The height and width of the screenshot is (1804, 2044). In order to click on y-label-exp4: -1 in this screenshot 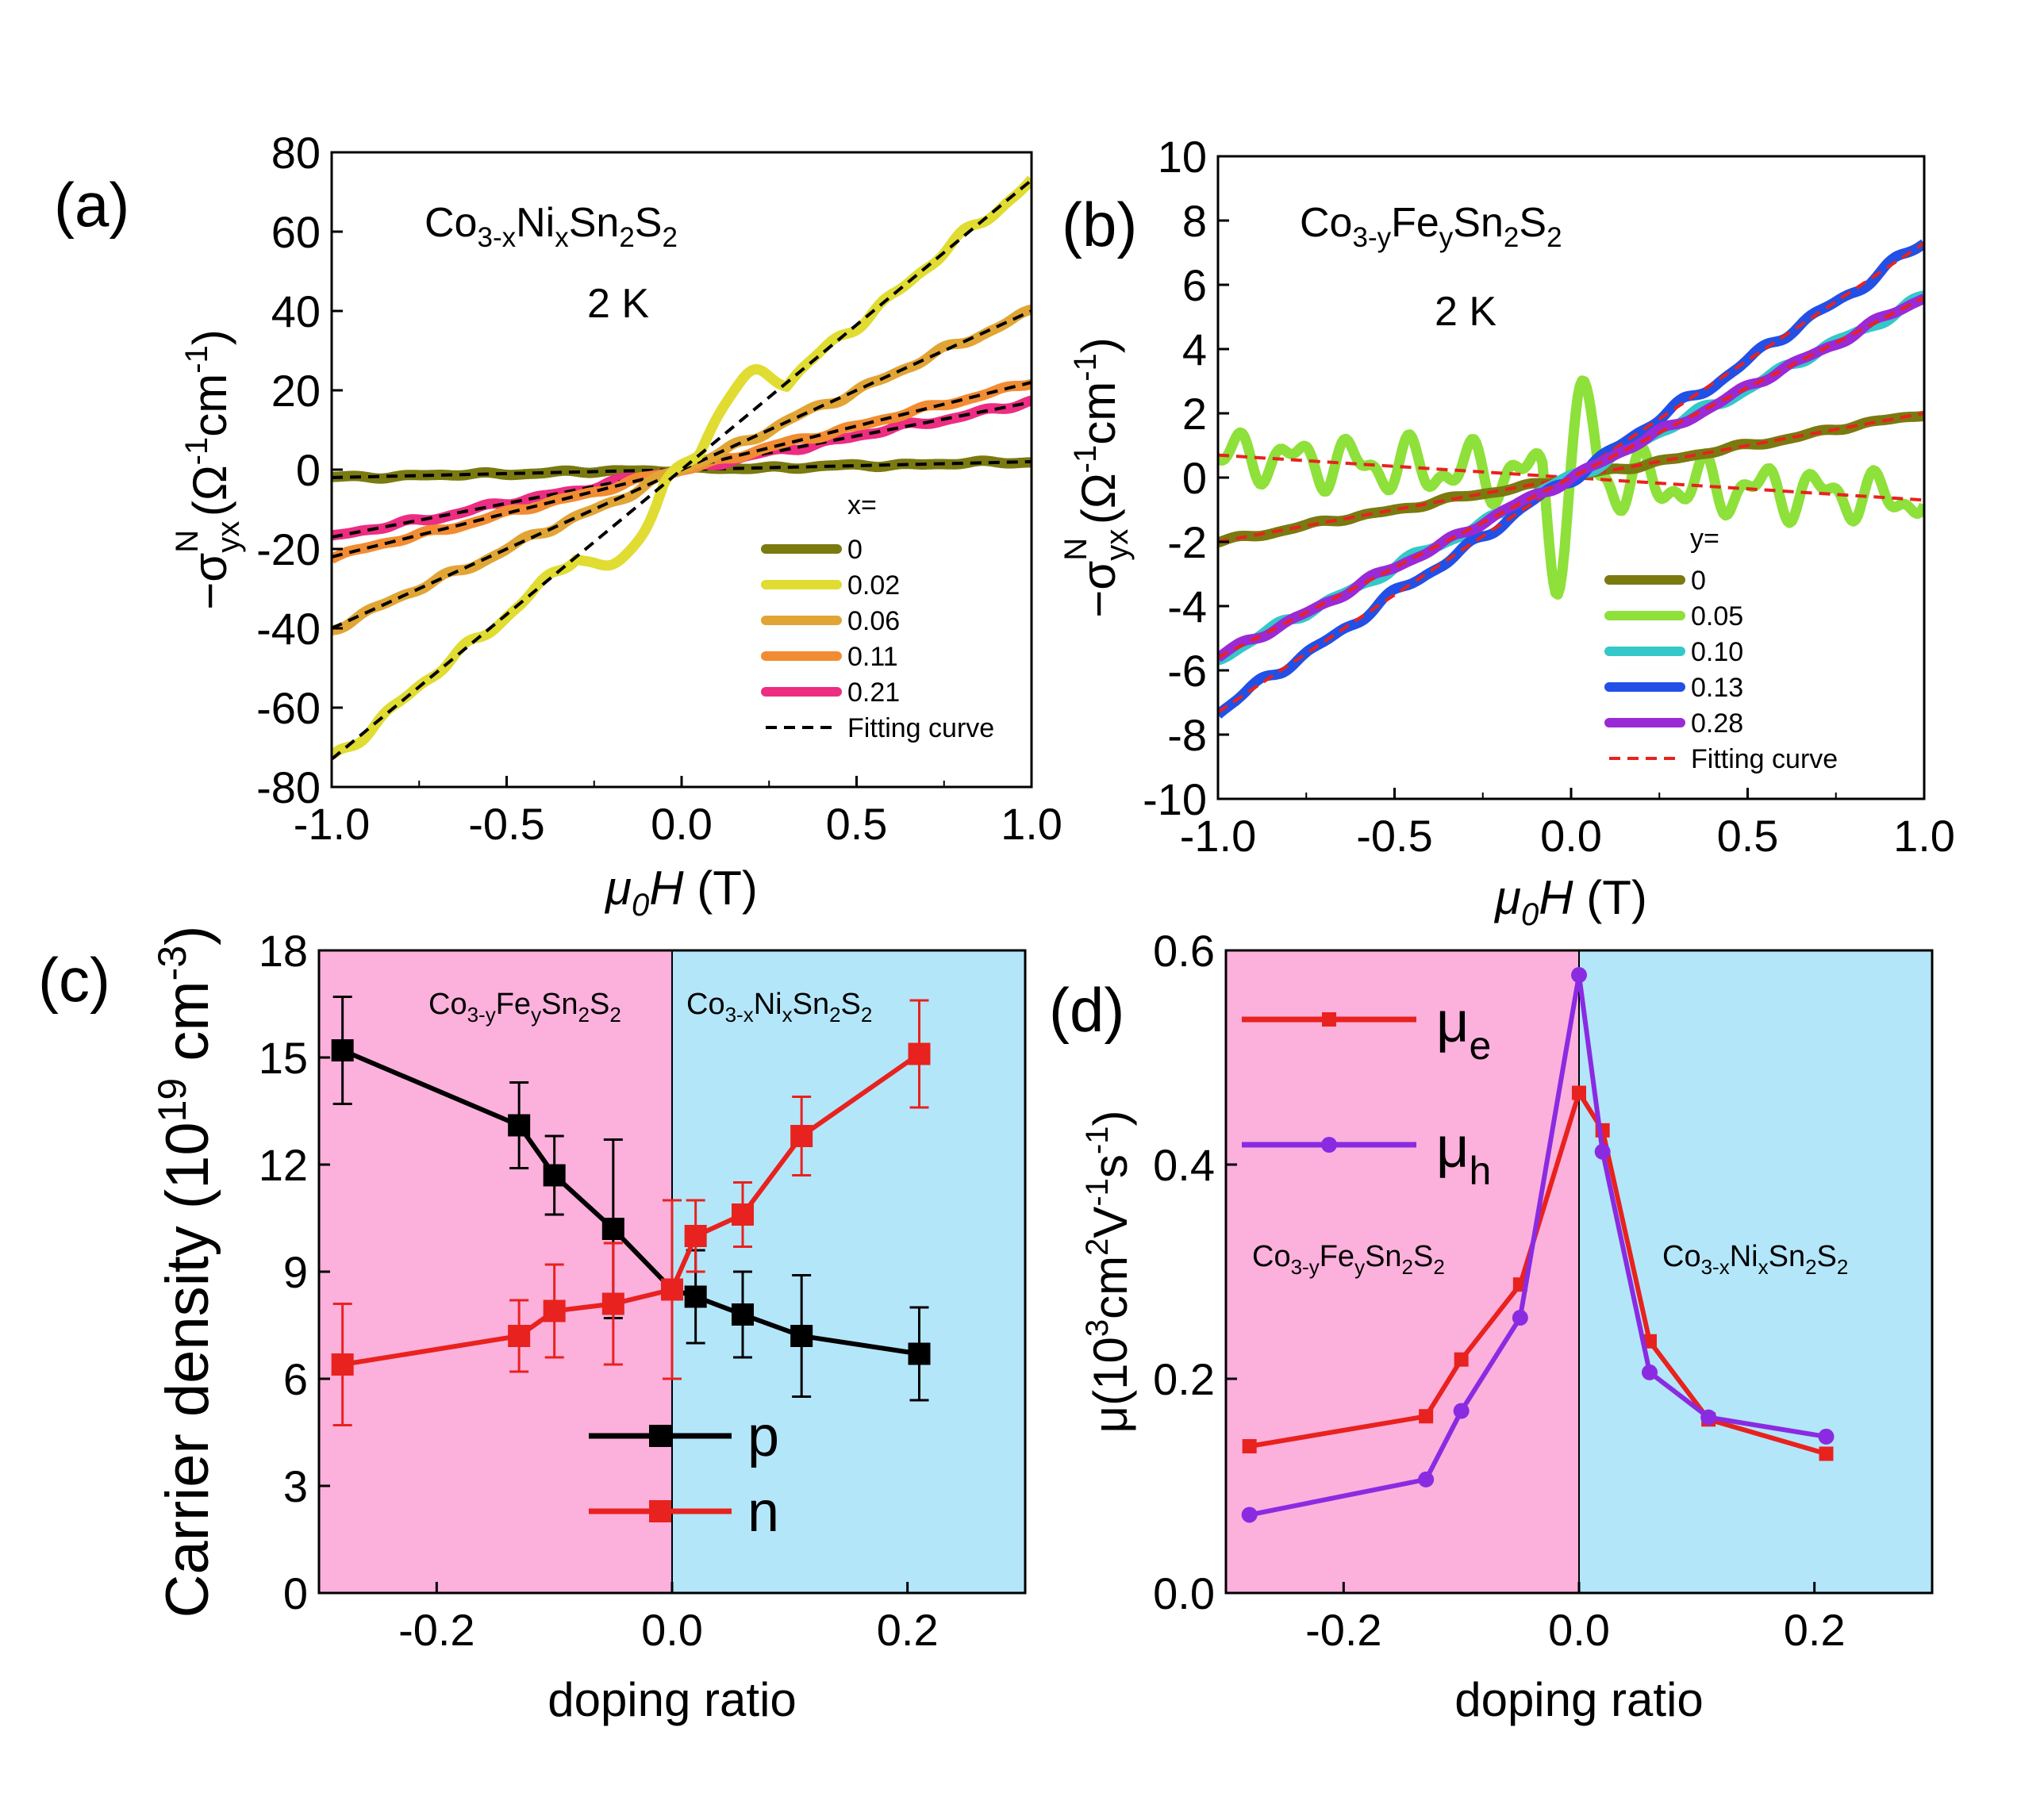, I will do `click(1097, 1141)`.